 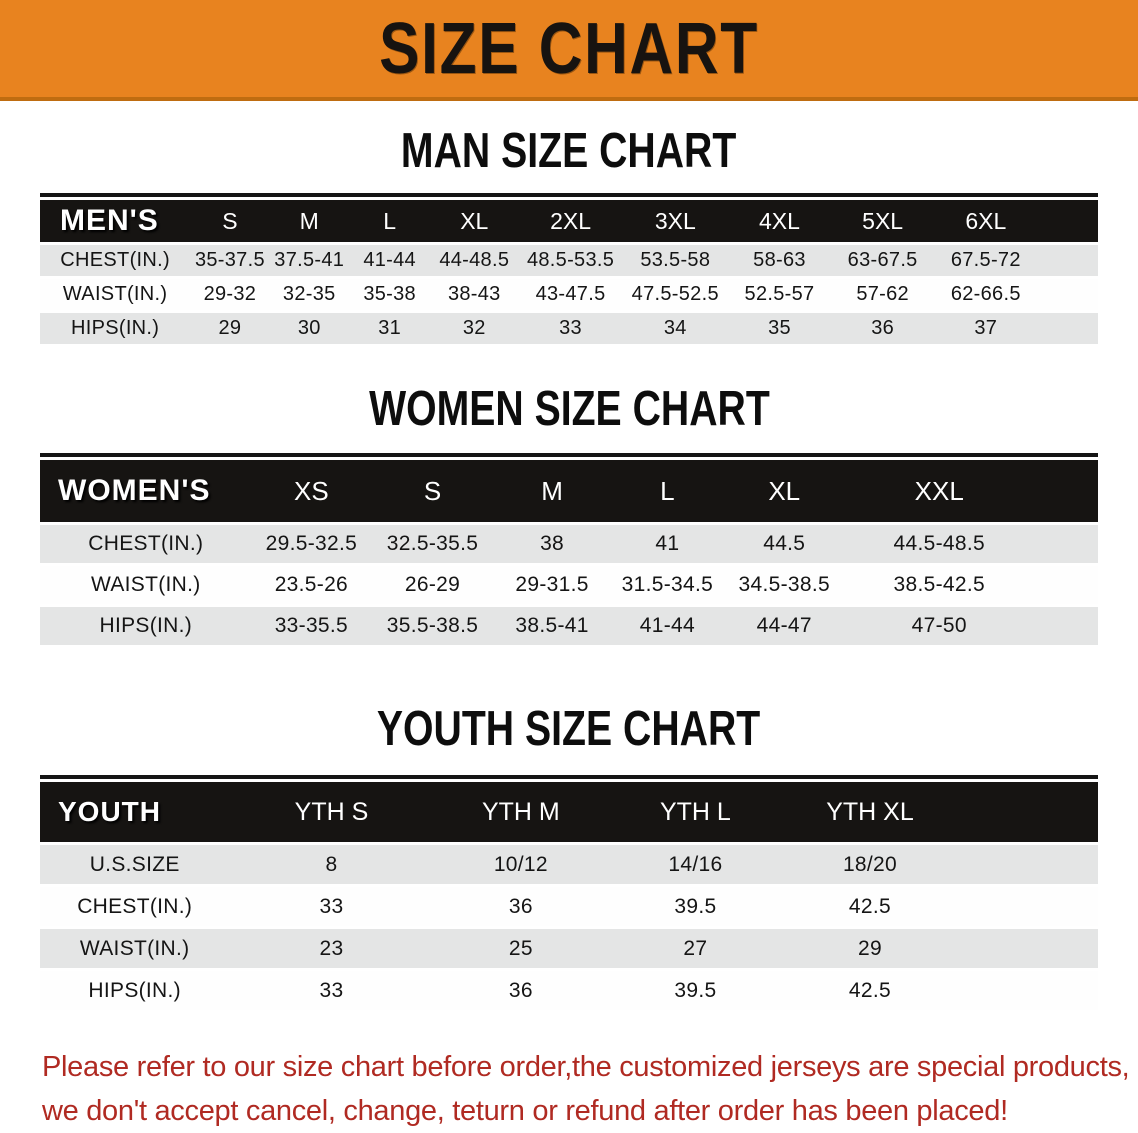 I want to click on measurement-value: 62-66.5, so click(x=985, y=294).